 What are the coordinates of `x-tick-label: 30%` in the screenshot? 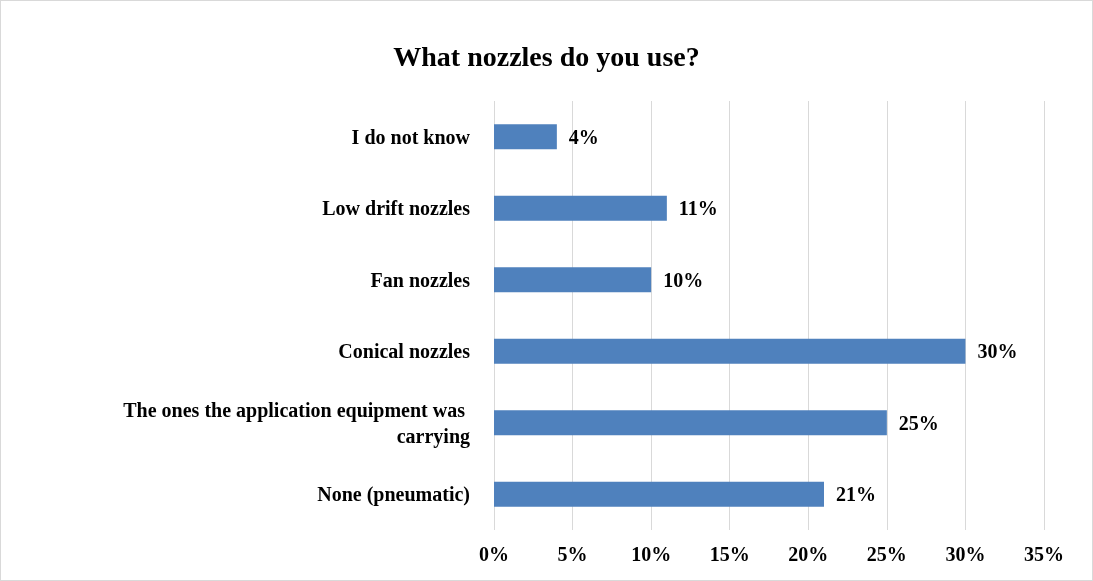 It's located at (965, 554).